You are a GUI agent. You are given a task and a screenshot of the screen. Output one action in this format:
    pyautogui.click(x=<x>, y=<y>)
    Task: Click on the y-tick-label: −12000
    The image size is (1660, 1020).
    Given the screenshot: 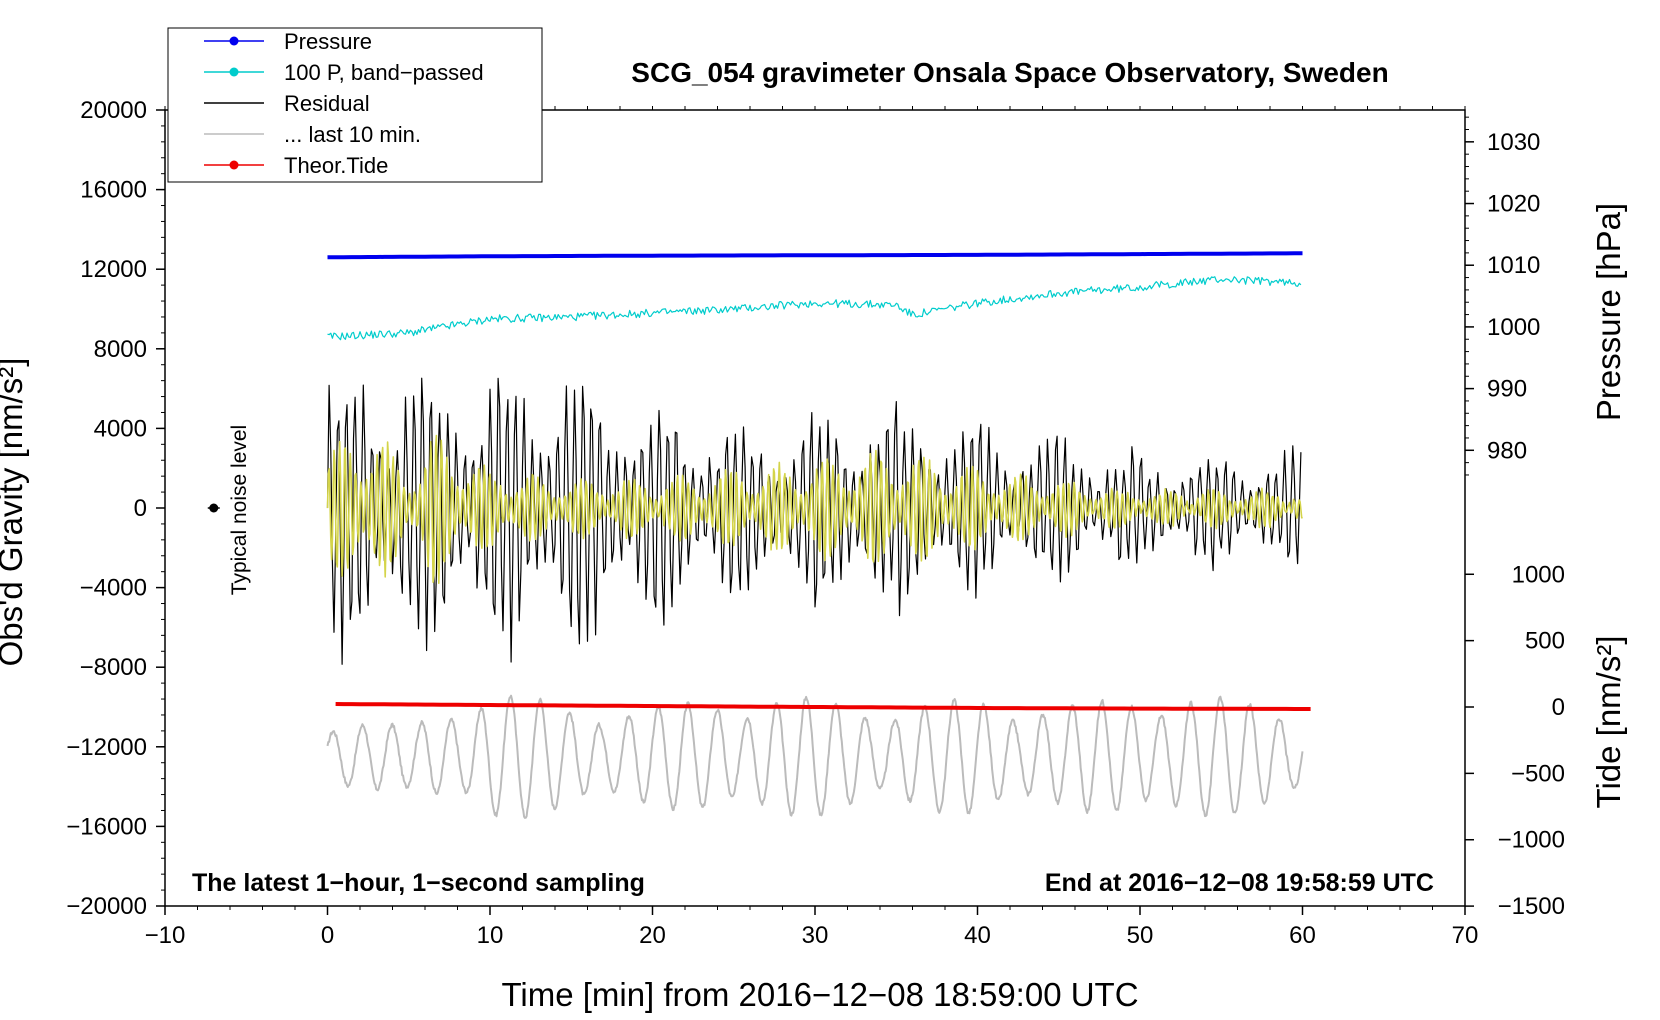 What is the action you would take?
    pyautogui.click(x=106, y=747)
    